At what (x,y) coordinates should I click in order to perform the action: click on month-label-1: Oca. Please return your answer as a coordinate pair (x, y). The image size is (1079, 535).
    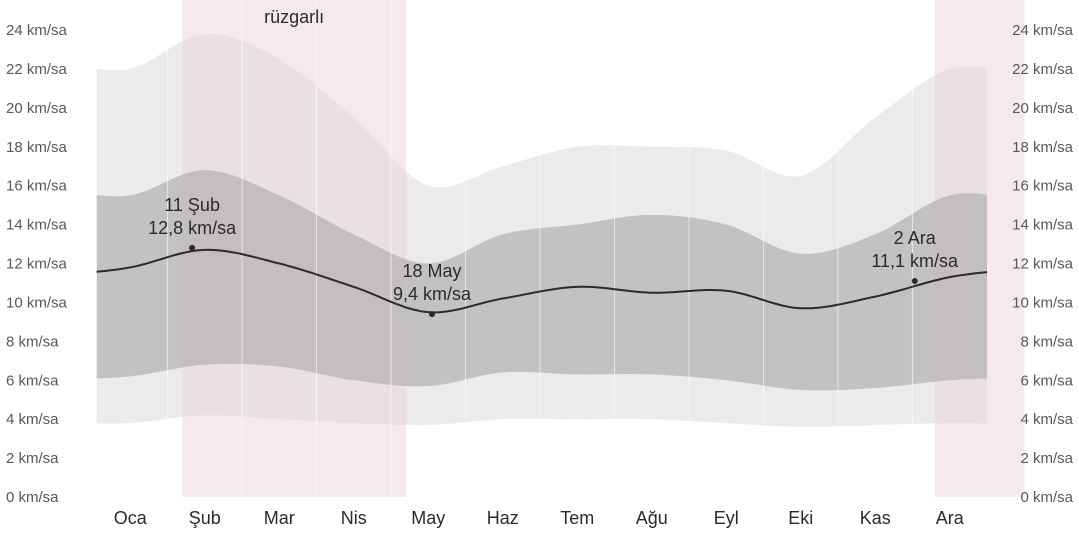
    Looking at the image, I should click on (131, 518).